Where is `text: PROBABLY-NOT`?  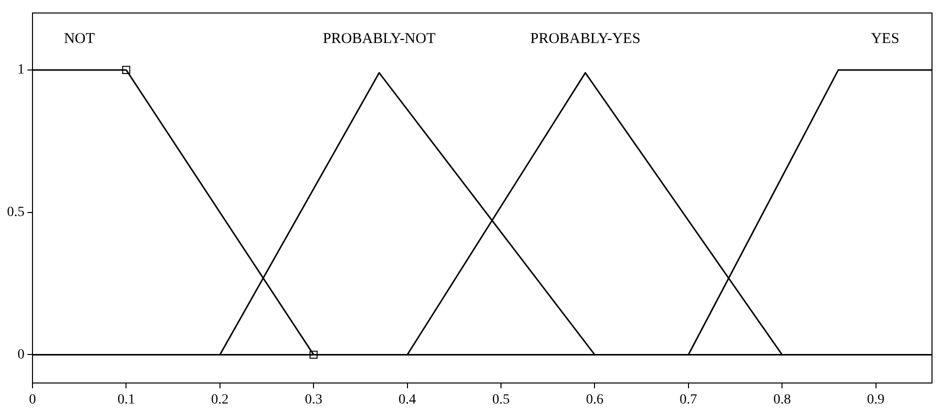 text: PROBABLY-NOT is located at coordinates (379, 38).